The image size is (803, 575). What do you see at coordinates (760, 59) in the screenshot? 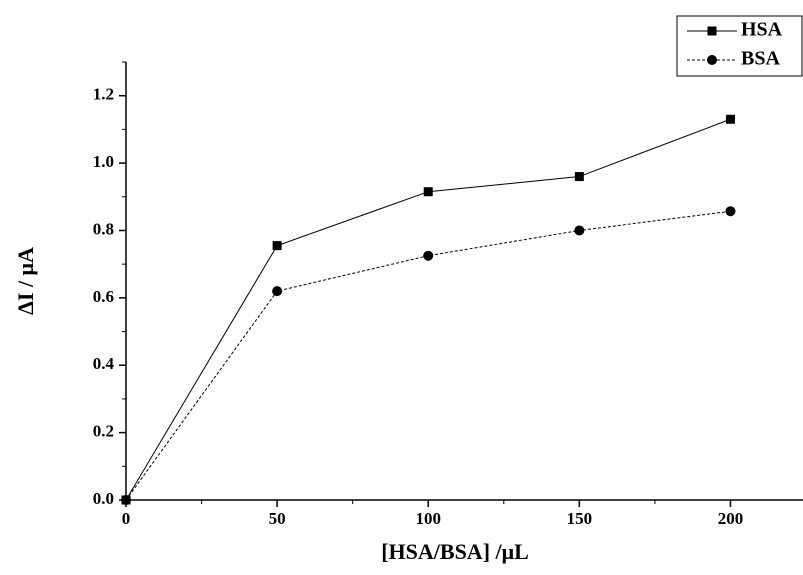
I see `legend-label: BSA` at bounding box center [760, 59].